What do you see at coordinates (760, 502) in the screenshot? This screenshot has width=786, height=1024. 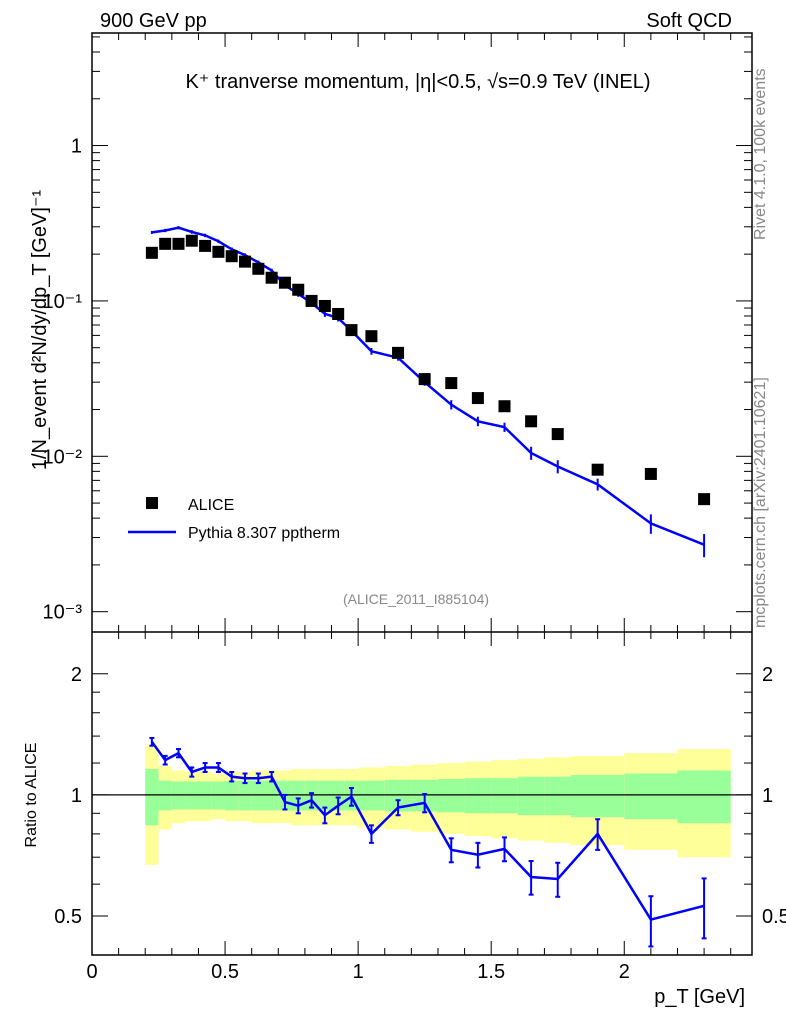 I see `mcplots-label: mcplots.cern.ch [arXiv:2401.10621]` at bounding box center [760, 502].